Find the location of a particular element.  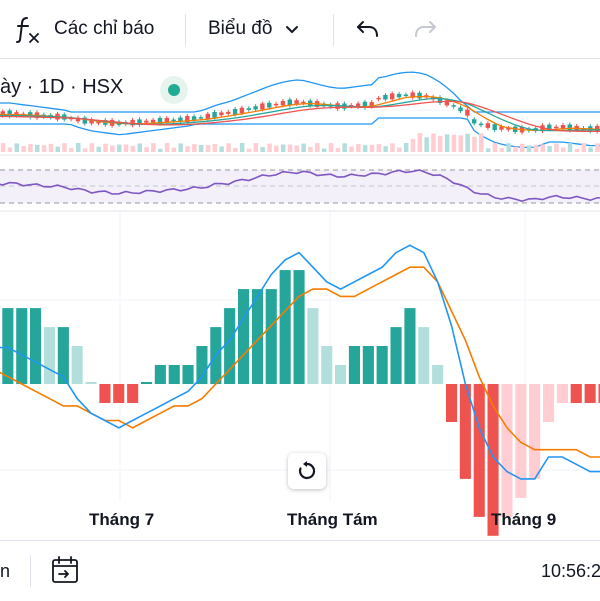

x-axis-label: Tháng 9 is located at coordinates (523, 520).